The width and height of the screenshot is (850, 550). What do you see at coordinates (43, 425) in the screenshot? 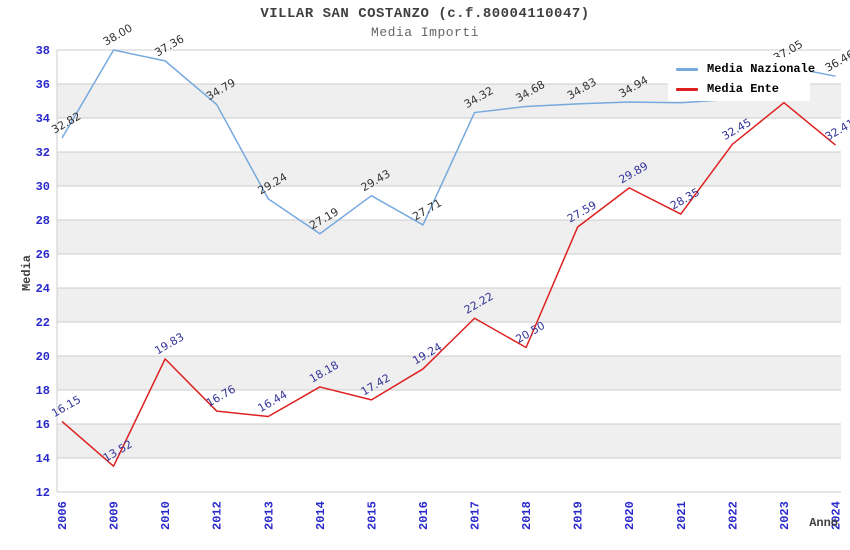
I see `y-tick-label: 16` at bounding box center [43, 425].